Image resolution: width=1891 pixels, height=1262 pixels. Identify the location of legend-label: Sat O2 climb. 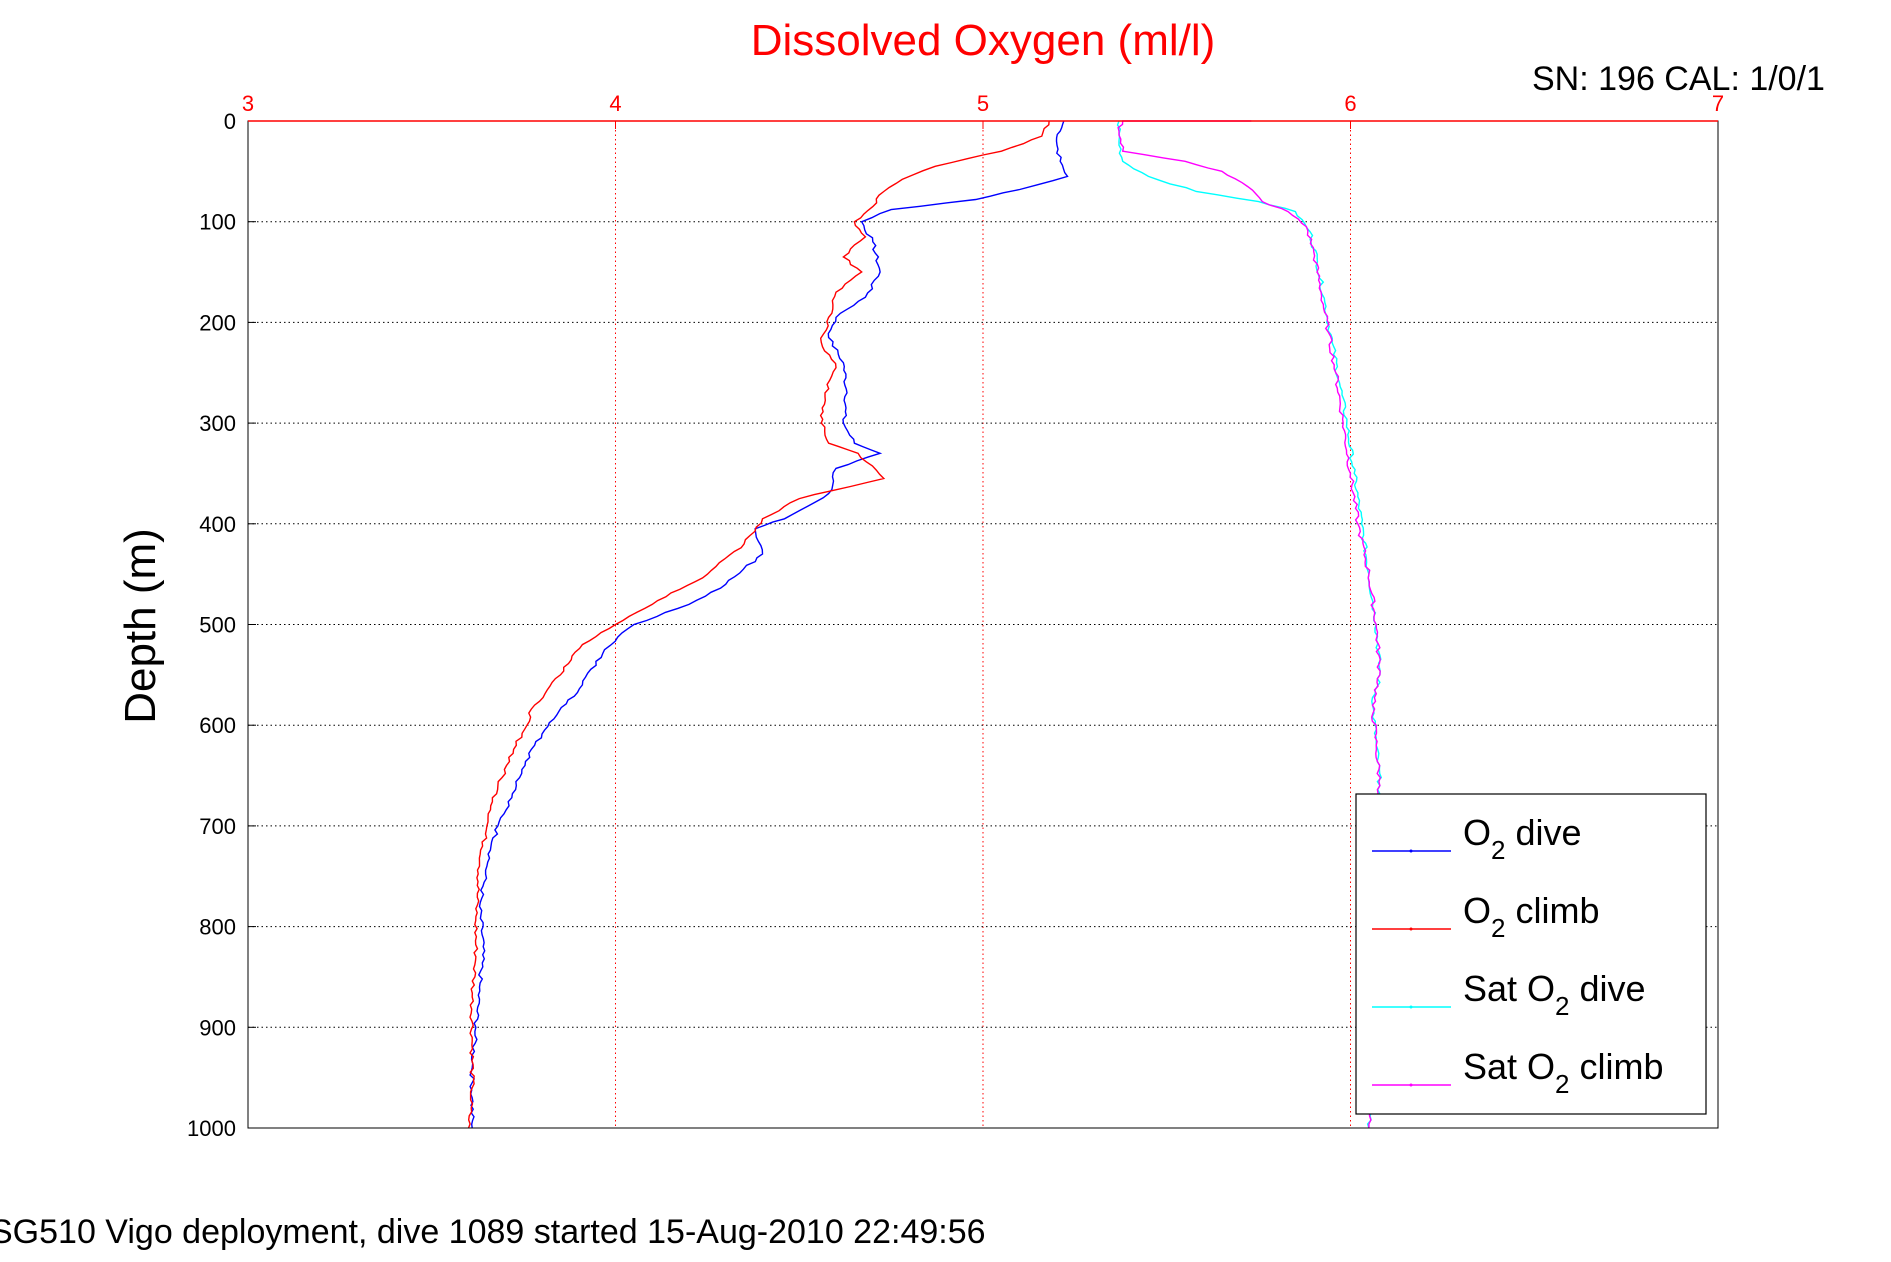
(1563, 1072).